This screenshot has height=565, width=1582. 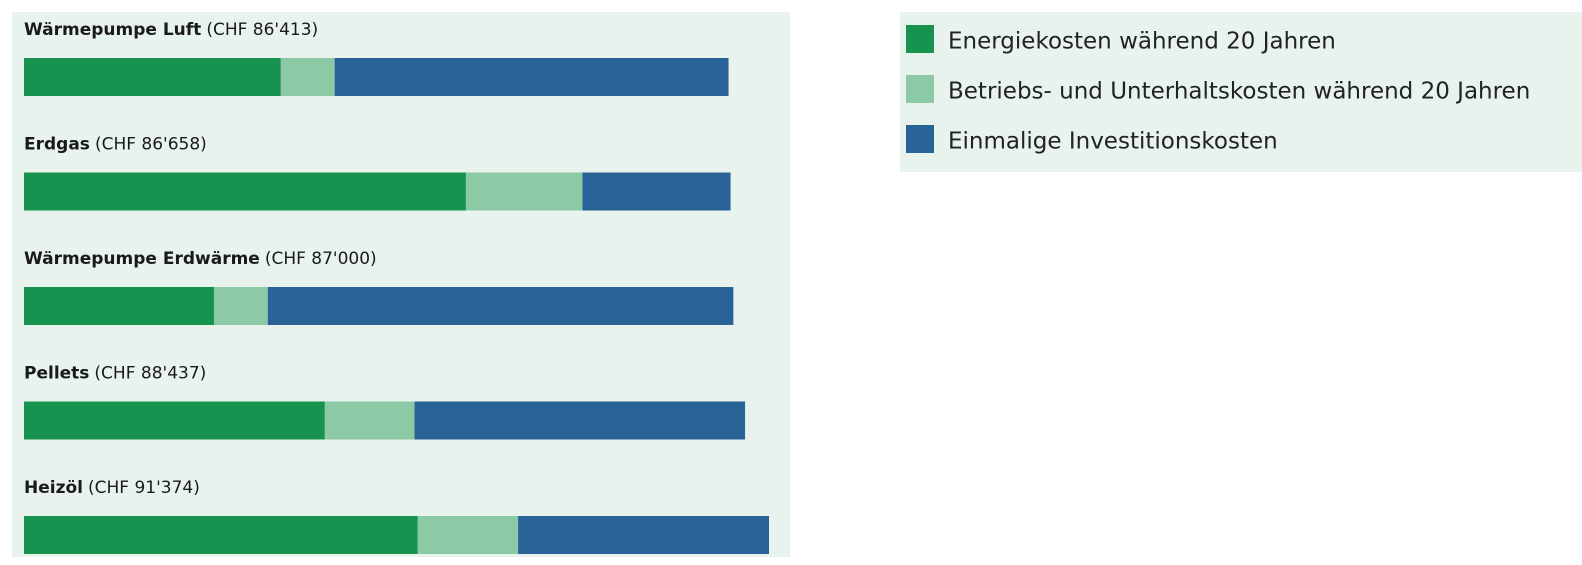 I want to click on category-label: Heizöl (CHF 91'374), so click(x=112, y=488).